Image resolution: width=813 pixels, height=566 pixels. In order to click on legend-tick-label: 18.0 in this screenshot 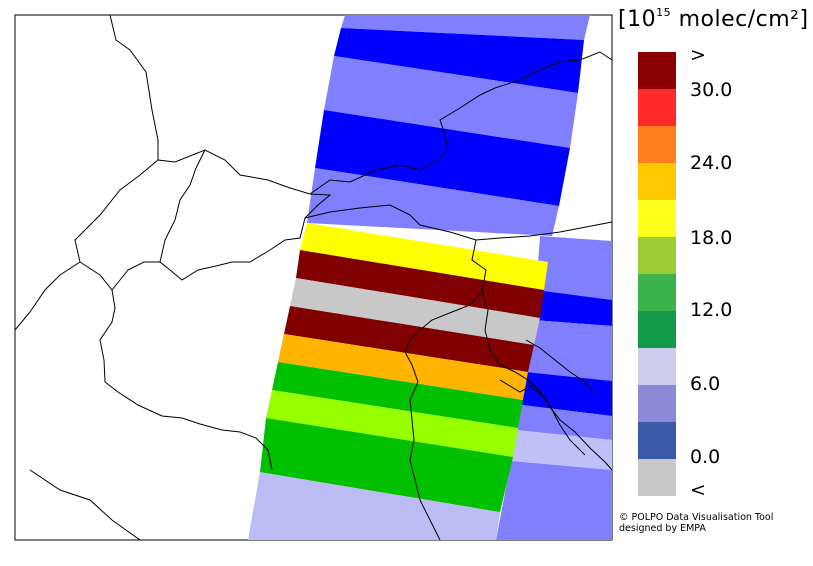, I will do `click(711, 238)`.